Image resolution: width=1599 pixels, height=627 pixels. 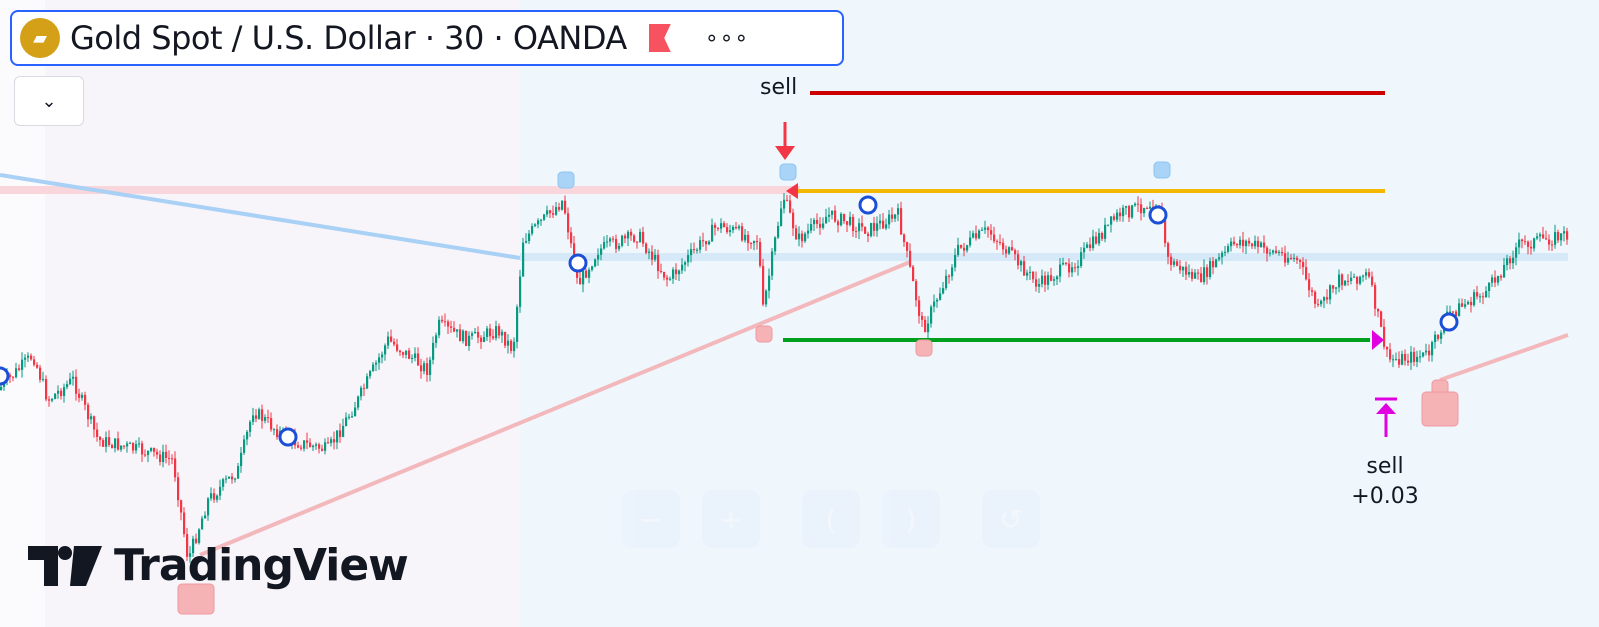 I want to click on pivot-low-label, so click(x=1440, y=409).